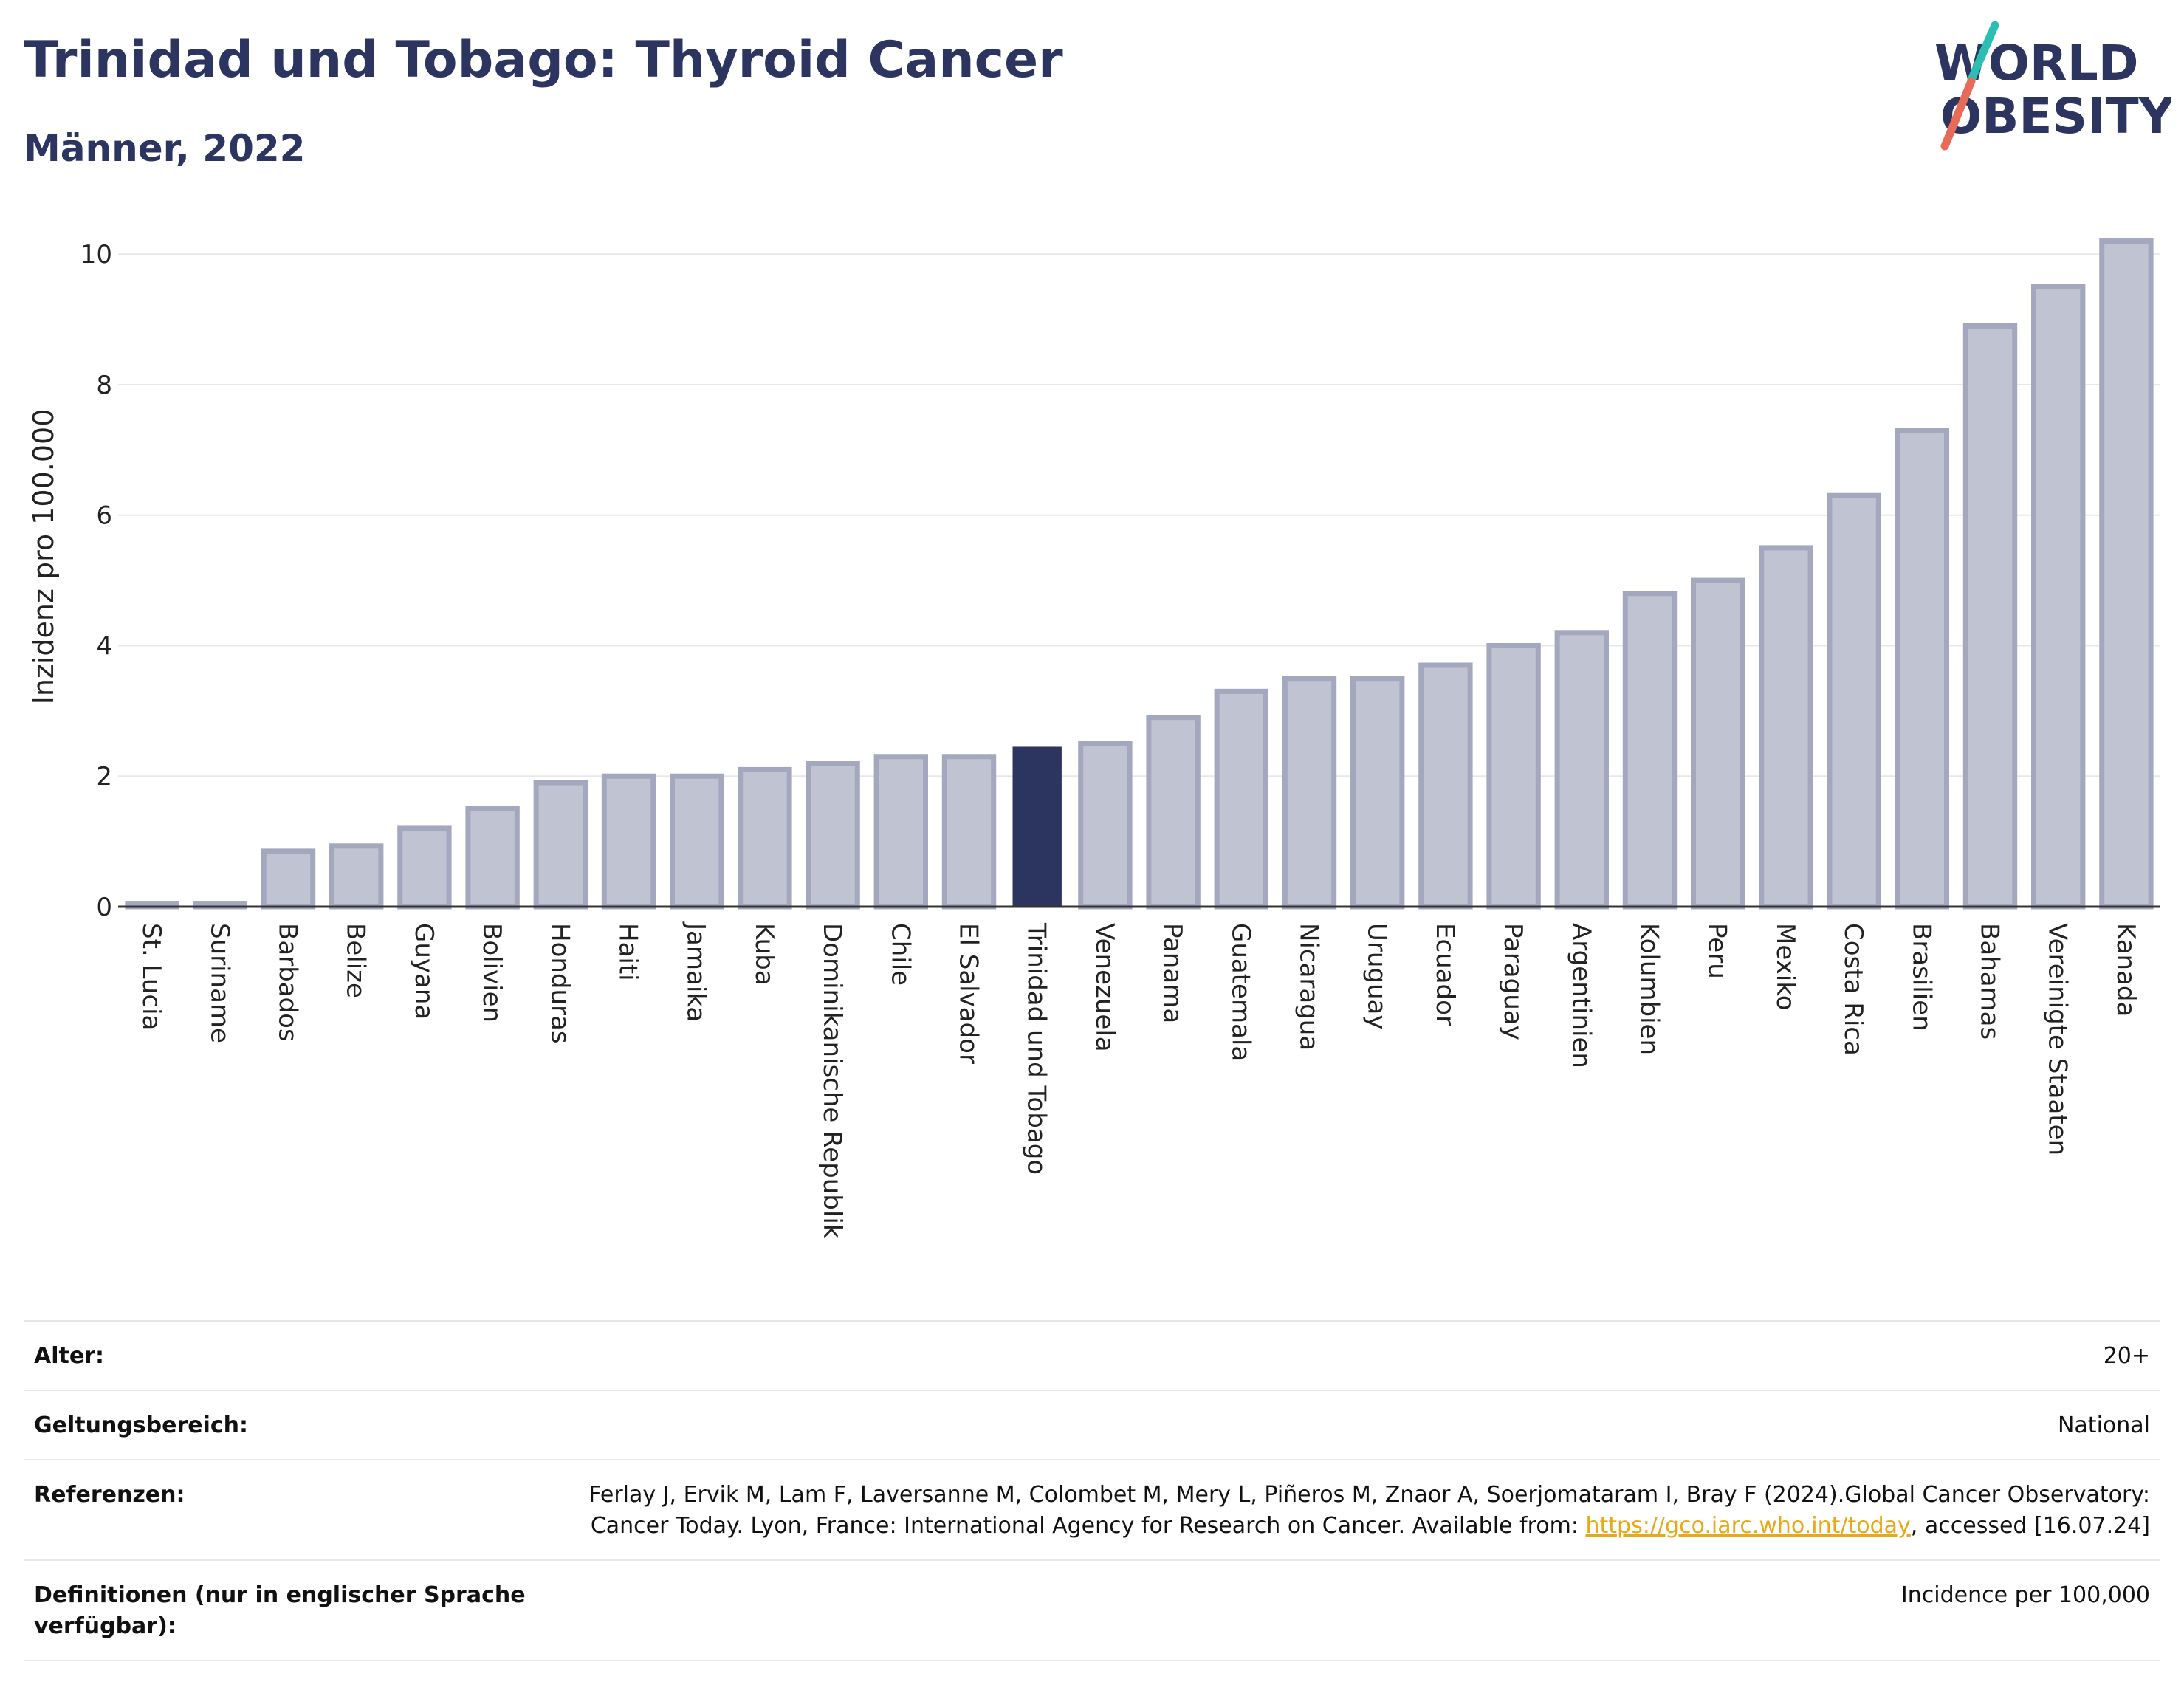 The image size is (2184, 1696). What do you see at coordinates (1513, 982) in the screenshot?
I see `x-tick-label: Paraguay` at bounding box center [1513, 982].